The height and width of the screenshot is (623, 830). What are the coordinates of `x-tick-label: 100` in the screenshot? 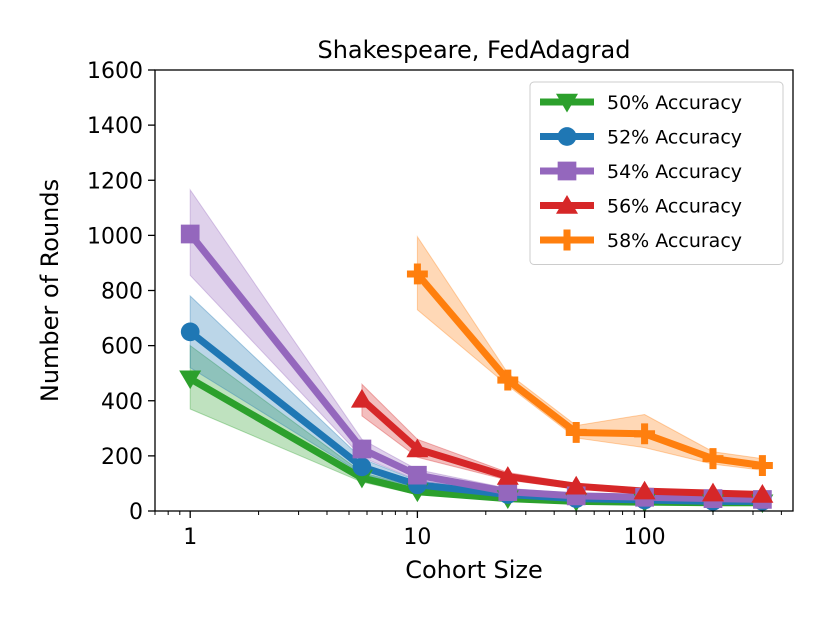 It's located at (645, 537).